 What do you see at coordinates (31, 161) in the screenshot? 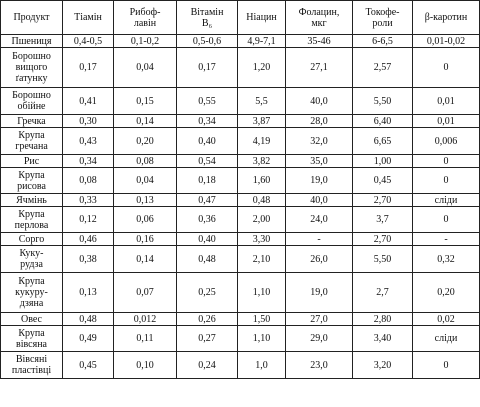
I see `product-cell: Рис` at bounding box center [31, 161].